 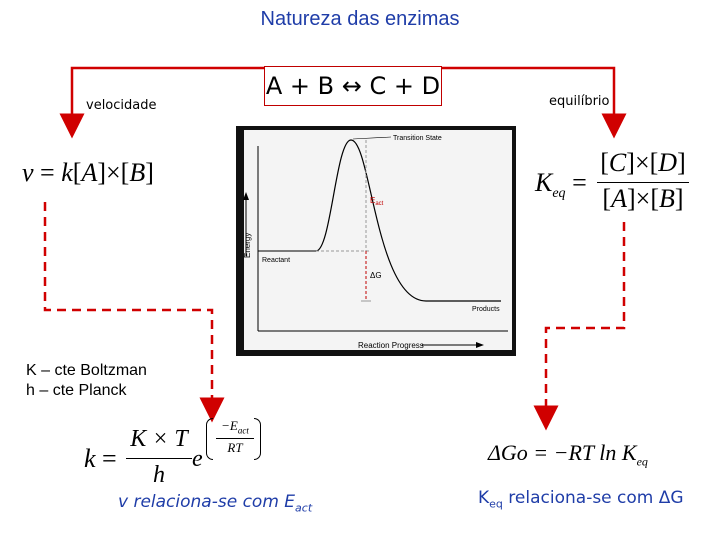 What do you see at coordinates (353, 86) in the screenshot?
I see `reaction-equation: A + B ↔ C + D` at bounding box center [353, 86].